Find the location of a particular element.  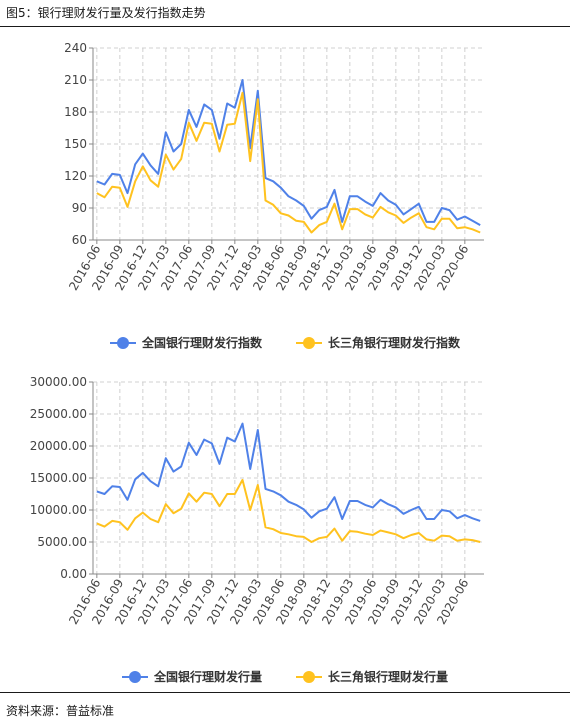

footer-rule is located at coordinates (285, 692).